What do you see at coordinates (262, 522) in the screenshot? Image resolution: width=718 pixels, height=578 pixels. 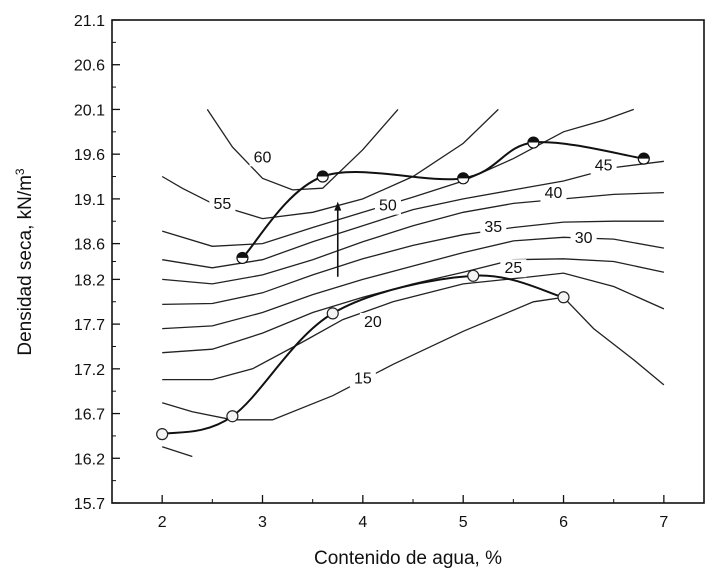 I see `x-tick-label: 3` at bounding box center [262, 522].